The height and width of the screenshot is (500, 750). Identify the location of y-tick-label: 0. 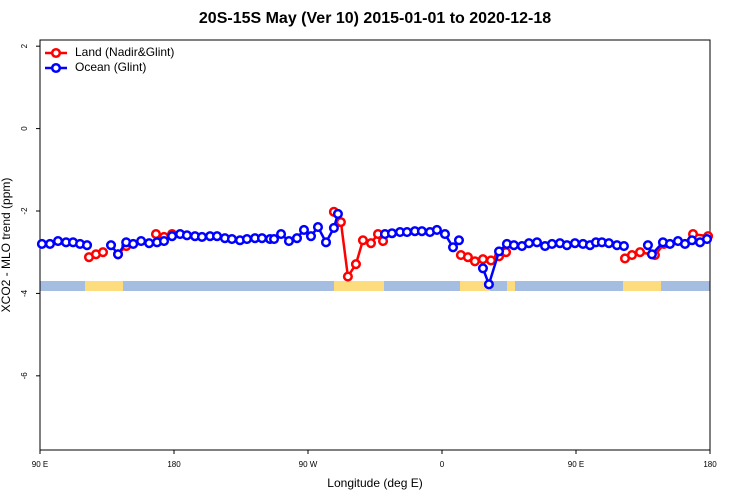
(24, 128).